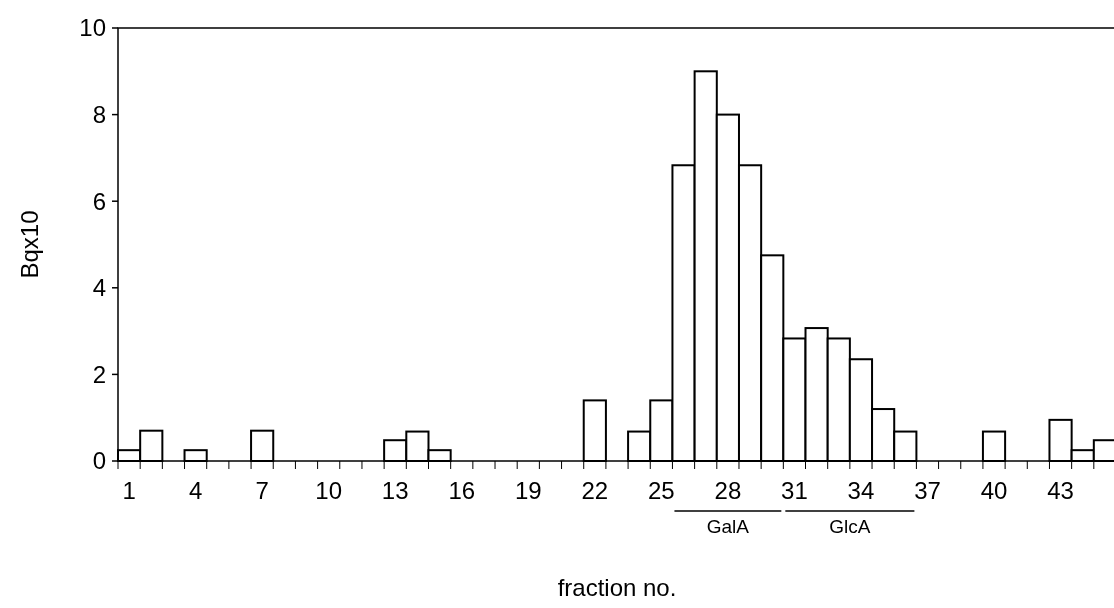  Describe the element at coordinates (528, 490) in the screenshot. I see `x-tick-label: 19` at that location.